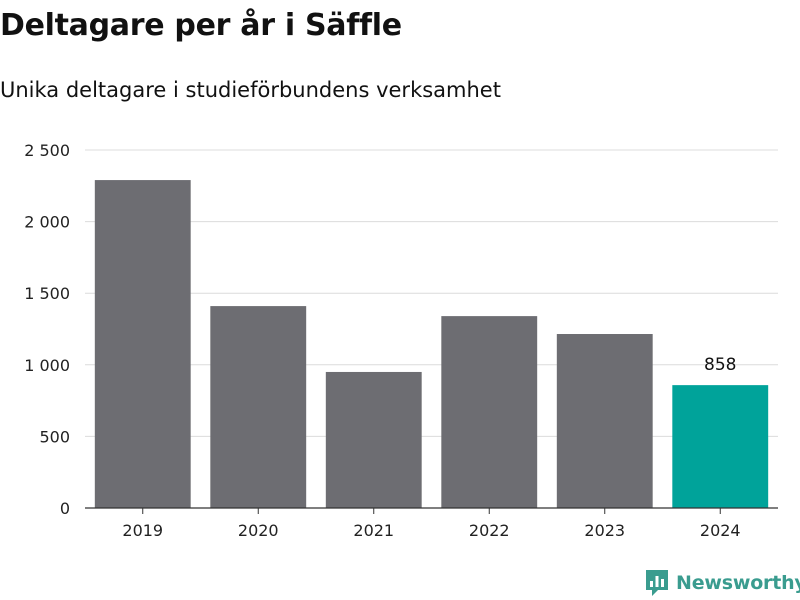 The width and height of the screenshot is (800, 600). I want to click on y-tick-label: 2 000, so click(47, 222).